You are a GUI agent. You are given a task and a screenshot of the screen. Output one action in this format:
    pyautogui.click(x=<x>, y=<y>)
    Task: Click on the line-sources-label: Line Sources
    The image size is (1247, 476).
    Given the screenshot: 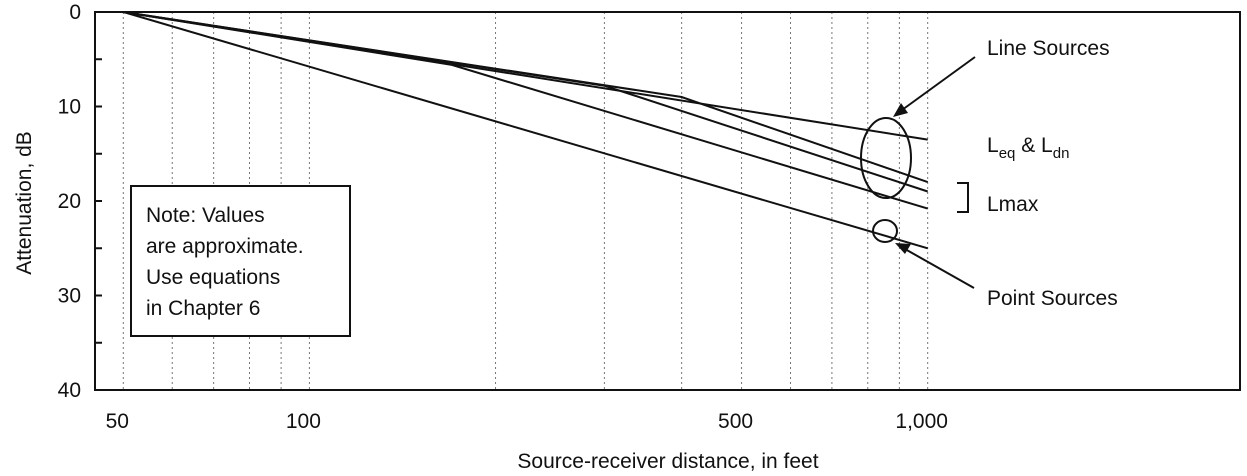 What is the action you would take?
    pyautogui.click(x=1048, y=48)
    